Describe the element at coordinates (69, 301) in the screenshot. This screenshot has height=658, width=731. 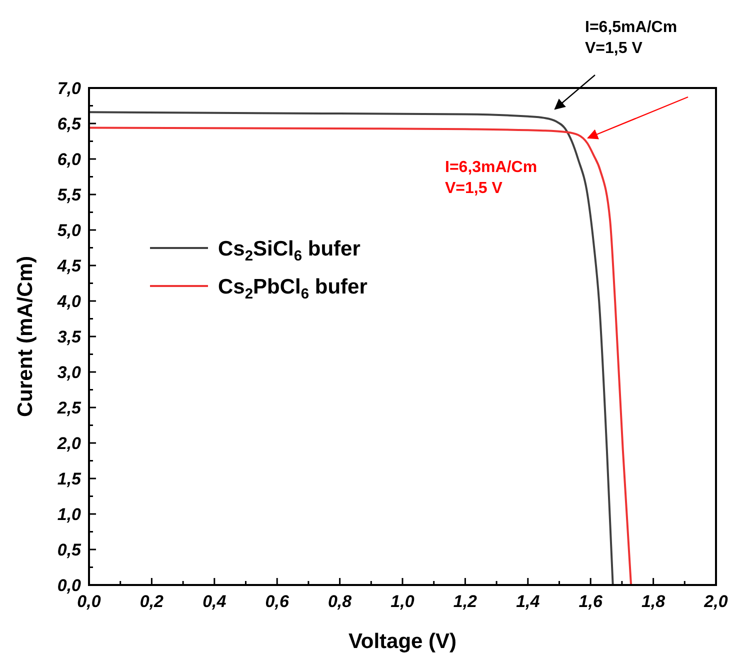
I see `y-tick-label: 4,0` at that location.